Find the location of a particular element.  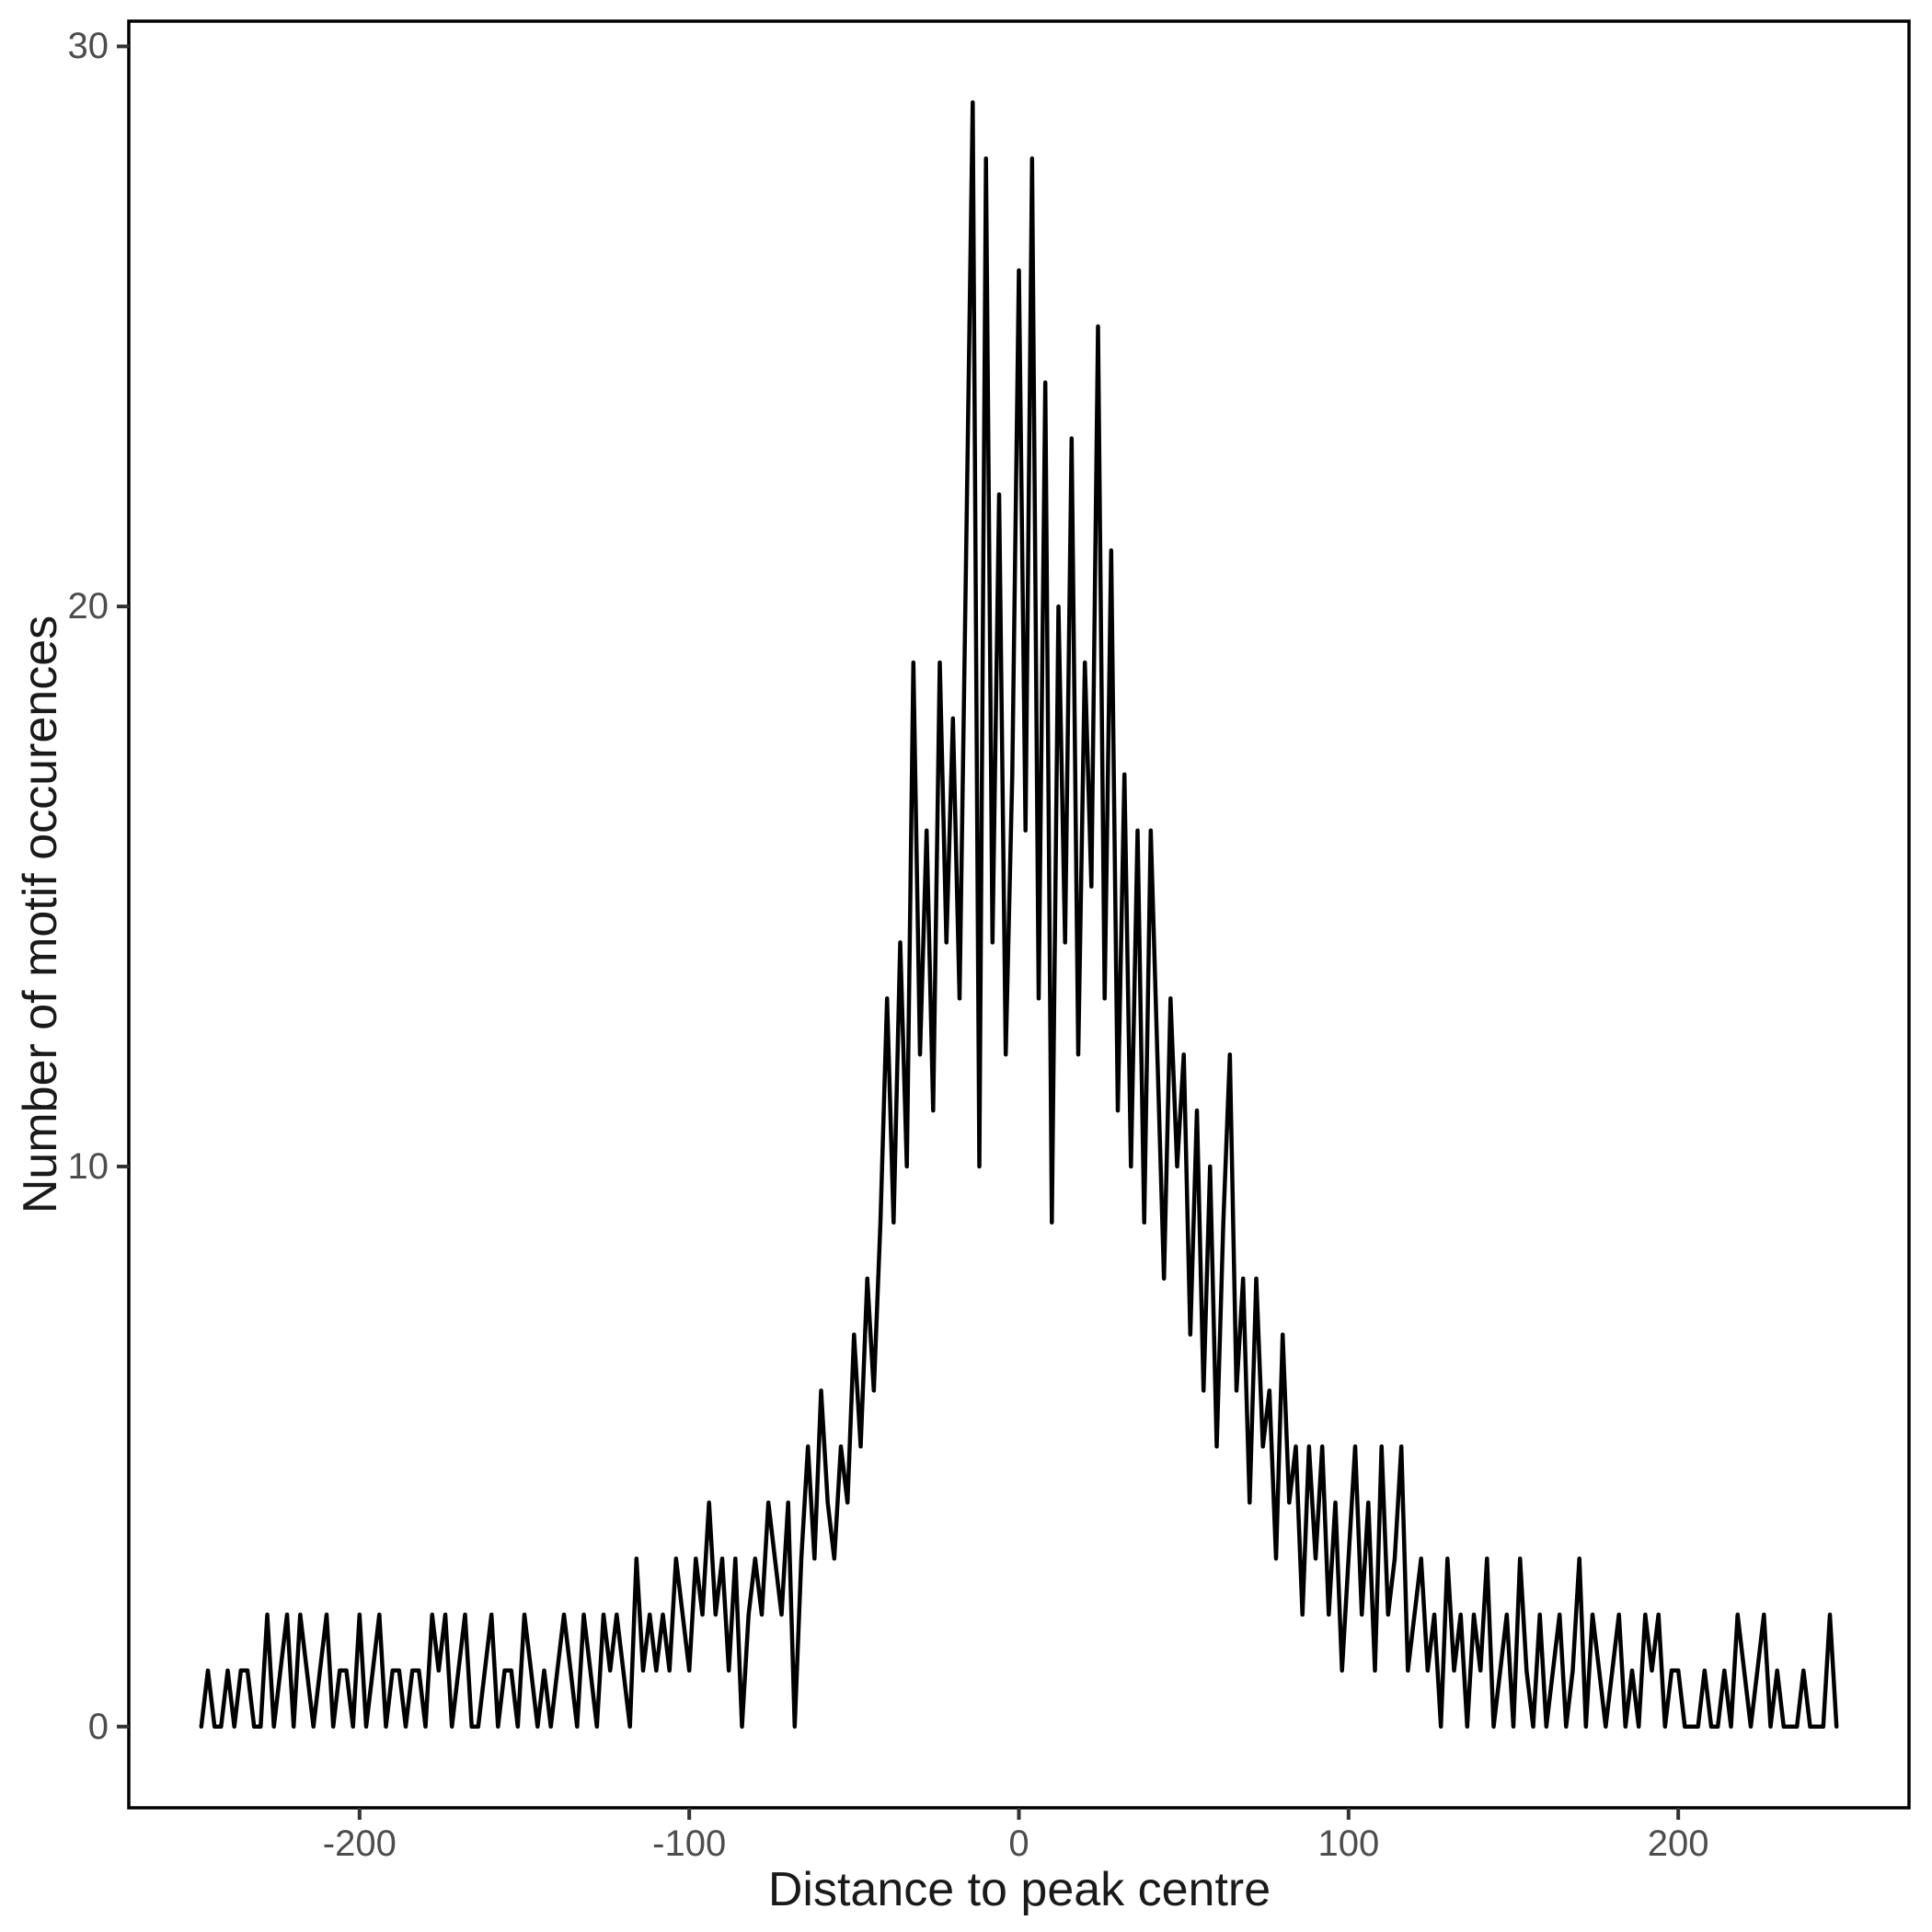

y-axis-title: Number of motif occurences is located at coordinates (40, 914).